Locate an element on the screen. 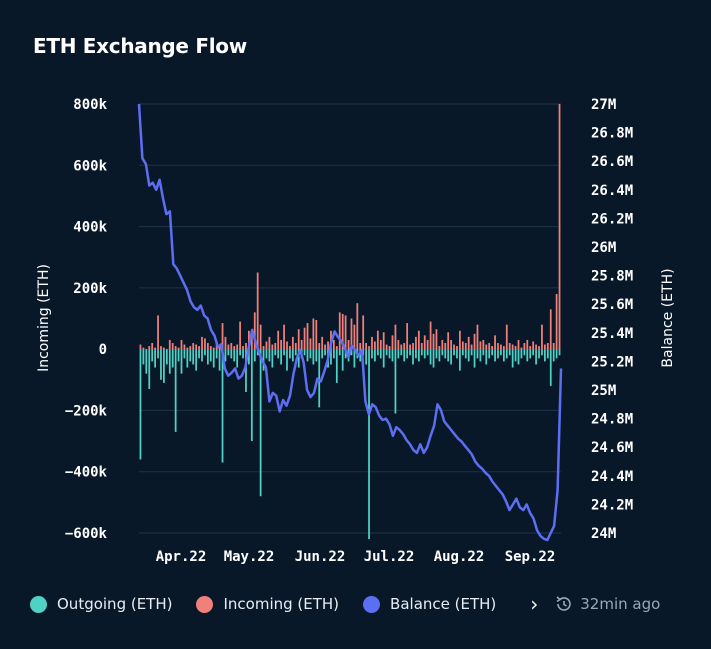 This screenshot has height=649, width=711. legend-incoming: Incoming (ETH) is located at coordinates (267, 604).